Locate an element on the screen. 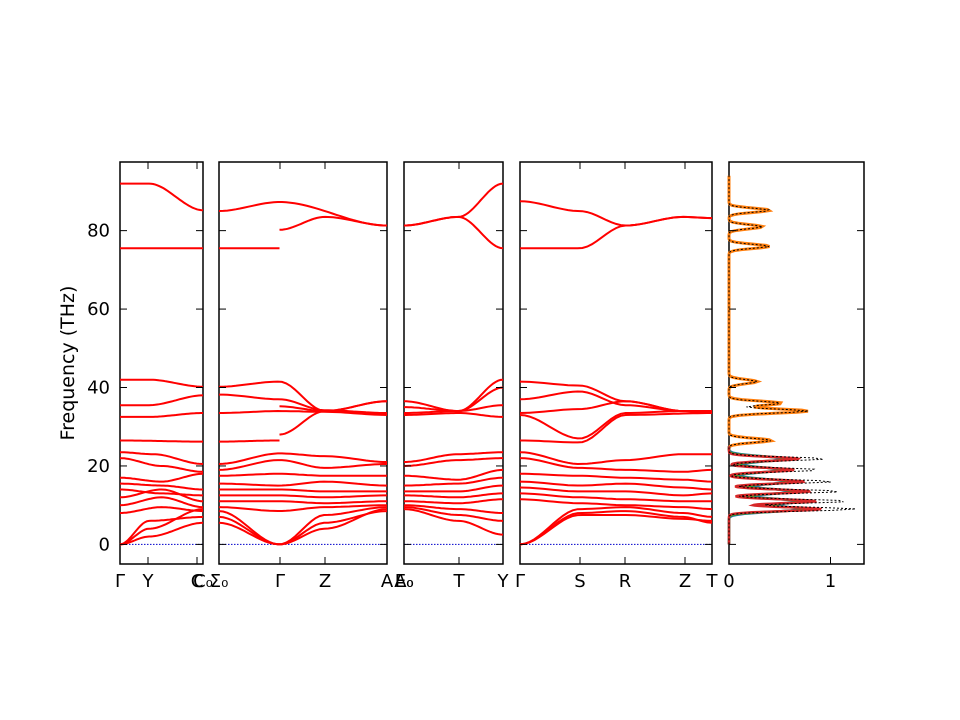  y-tick-label: 0 is located at coordinates (104, 544).